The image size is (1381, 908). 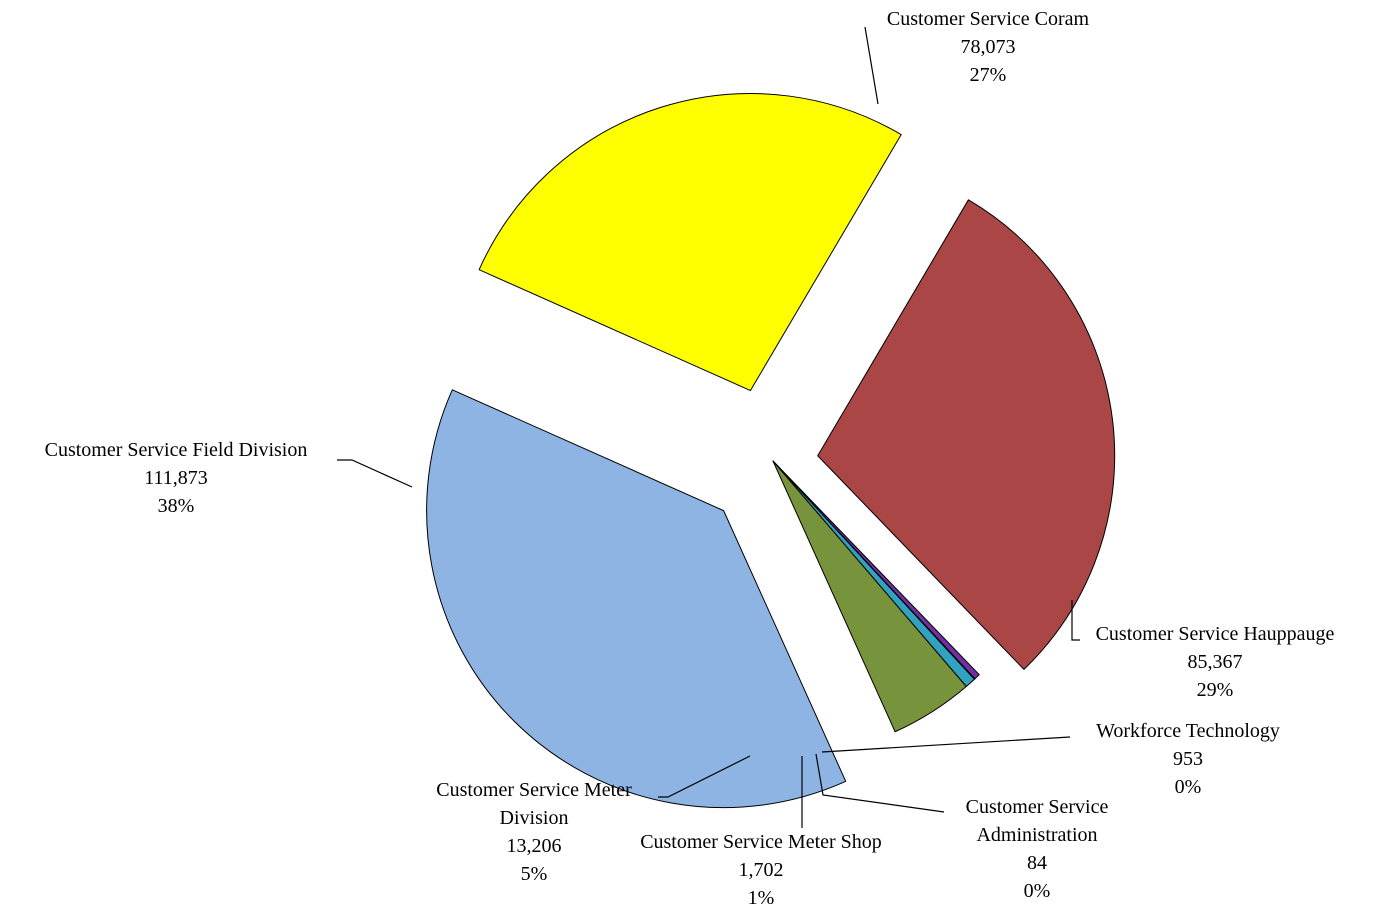 What do you see at coordinates (1036, 835) in the screenshot?
I see `label-name-customer-service-administration: Administration` at bounding box center [1036, 835].